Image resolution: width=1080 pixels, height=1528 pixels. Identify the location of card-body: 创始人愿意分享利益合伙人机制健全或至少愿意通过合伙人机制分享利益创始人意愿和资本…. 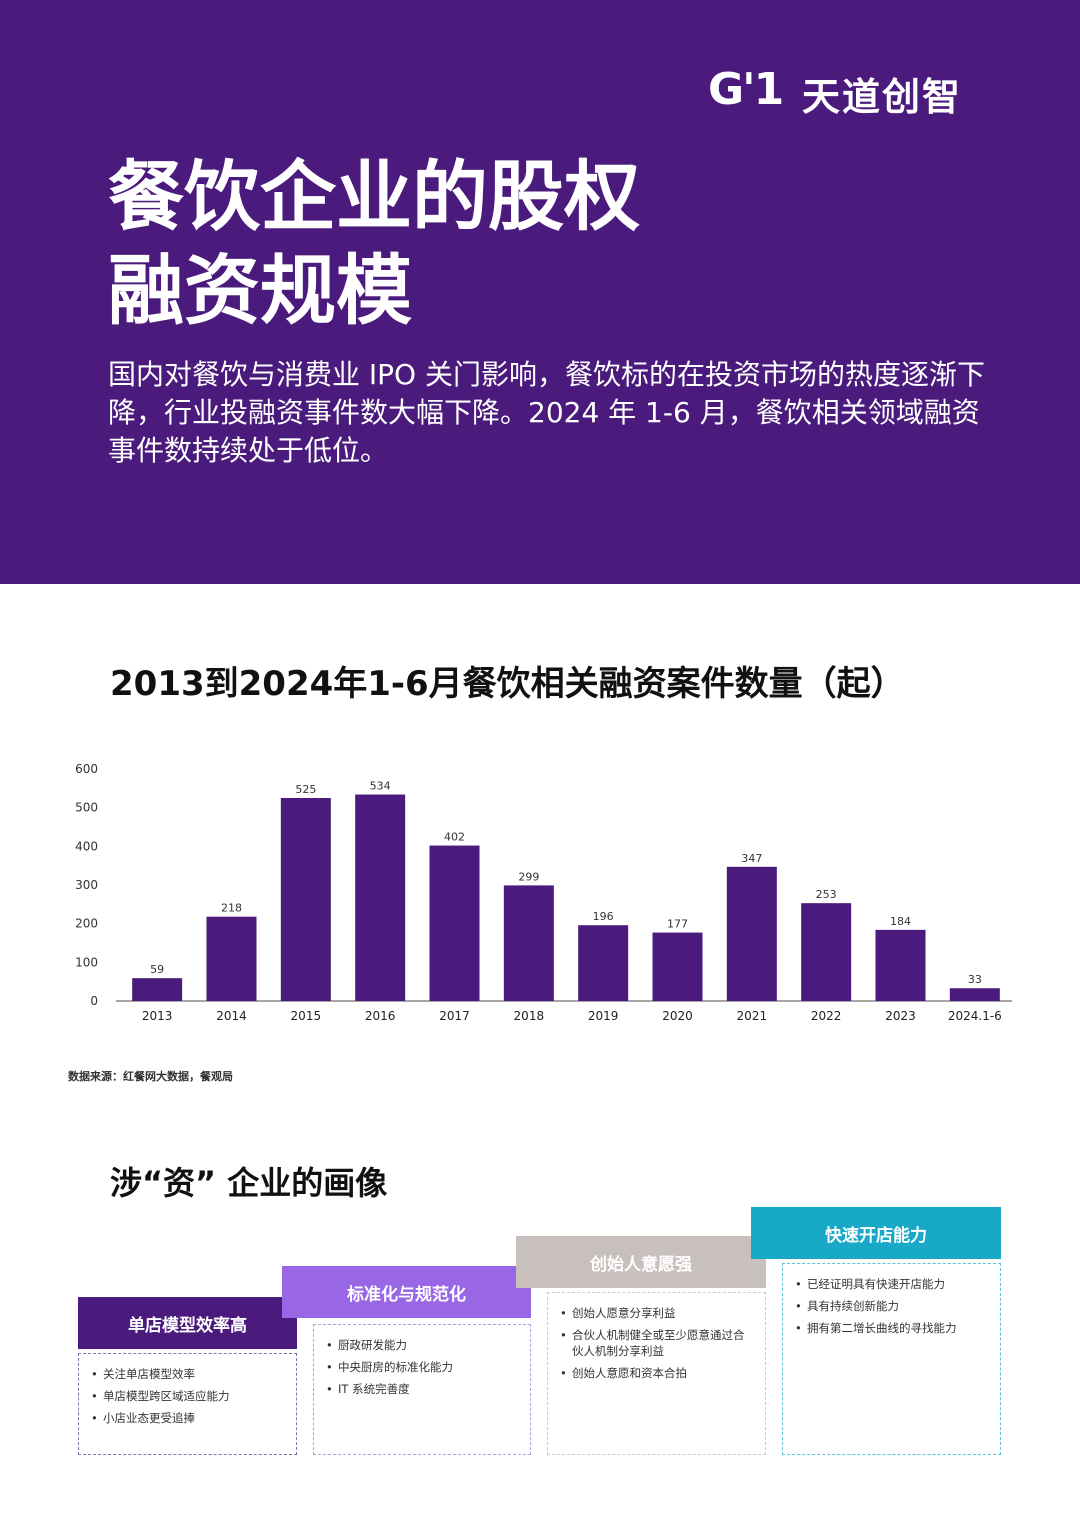
(656, 1373).